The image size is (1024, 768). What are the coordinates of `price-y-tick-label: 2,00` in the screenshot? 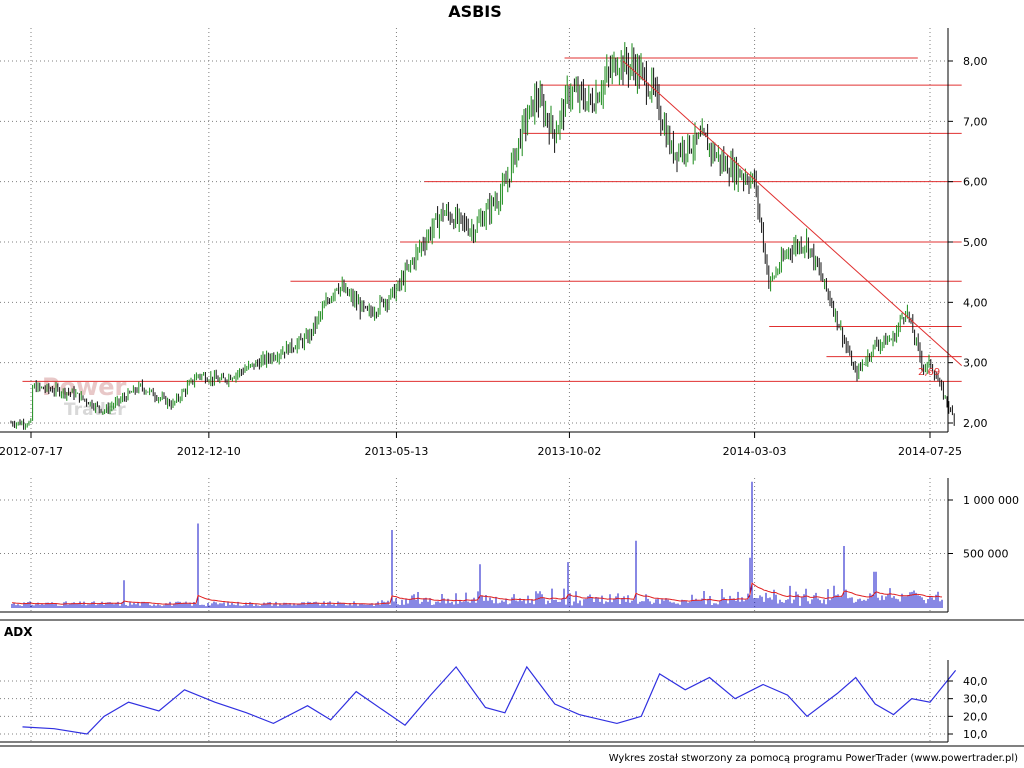 It's located at (975, 423).